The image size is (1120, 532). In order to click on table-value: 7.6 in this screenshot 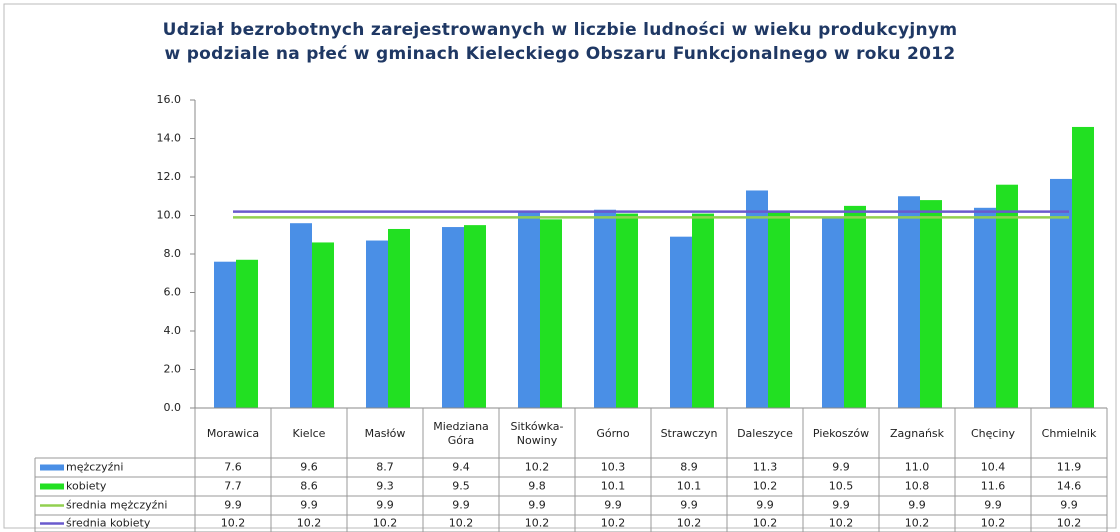, I will do `click(233, 467)`.